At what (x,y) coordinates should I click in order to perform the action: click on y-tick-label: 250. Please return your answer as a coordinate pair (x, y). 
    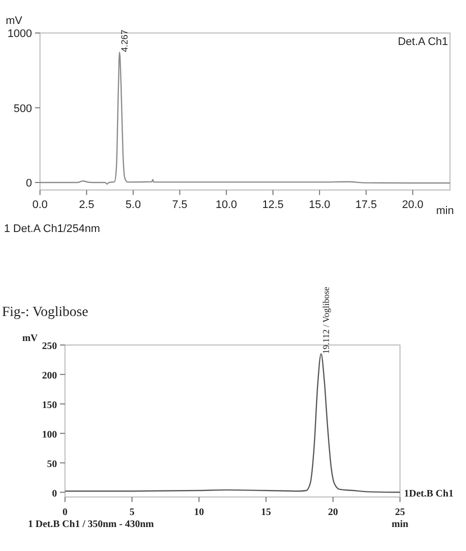
    Looking at the image, I should click on (49, 346).